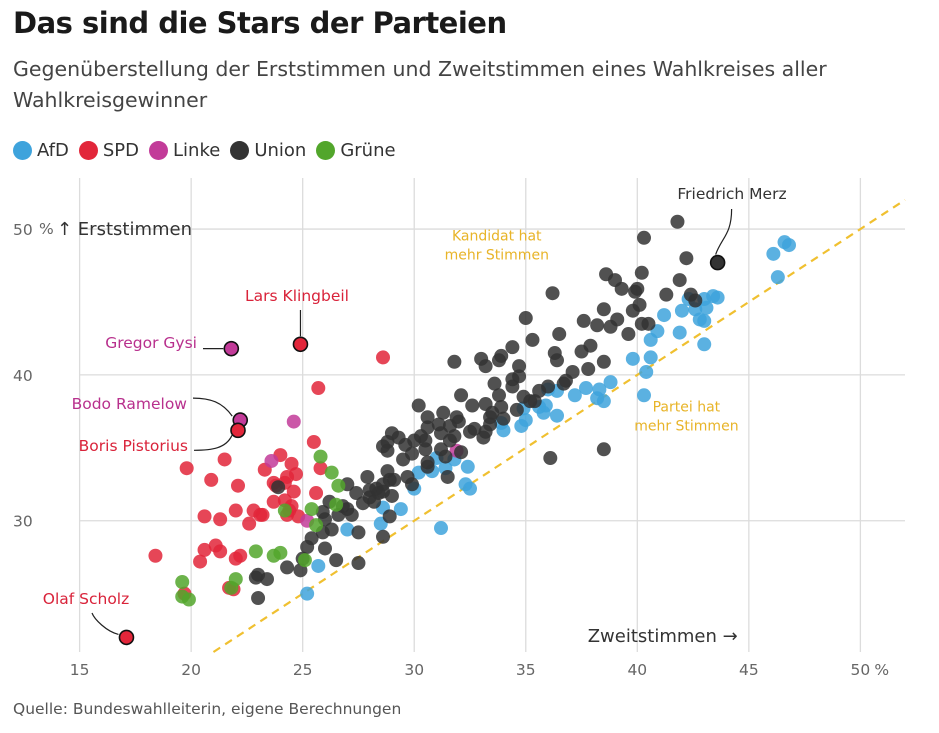 The width and height of the screenshot is (939, 733). I want to click on legend-dot-union, so click(240, 150).